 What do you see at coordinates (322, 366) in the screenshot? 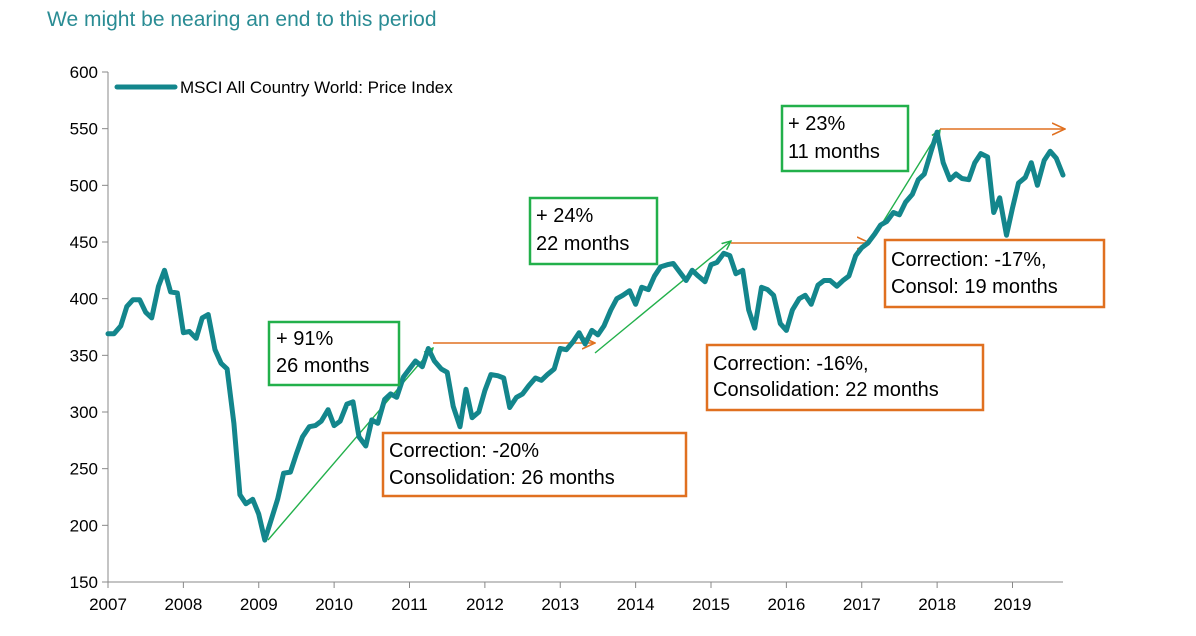
I see `rally-box-2009-line2: 26 months` at bounding box center [322, 366].